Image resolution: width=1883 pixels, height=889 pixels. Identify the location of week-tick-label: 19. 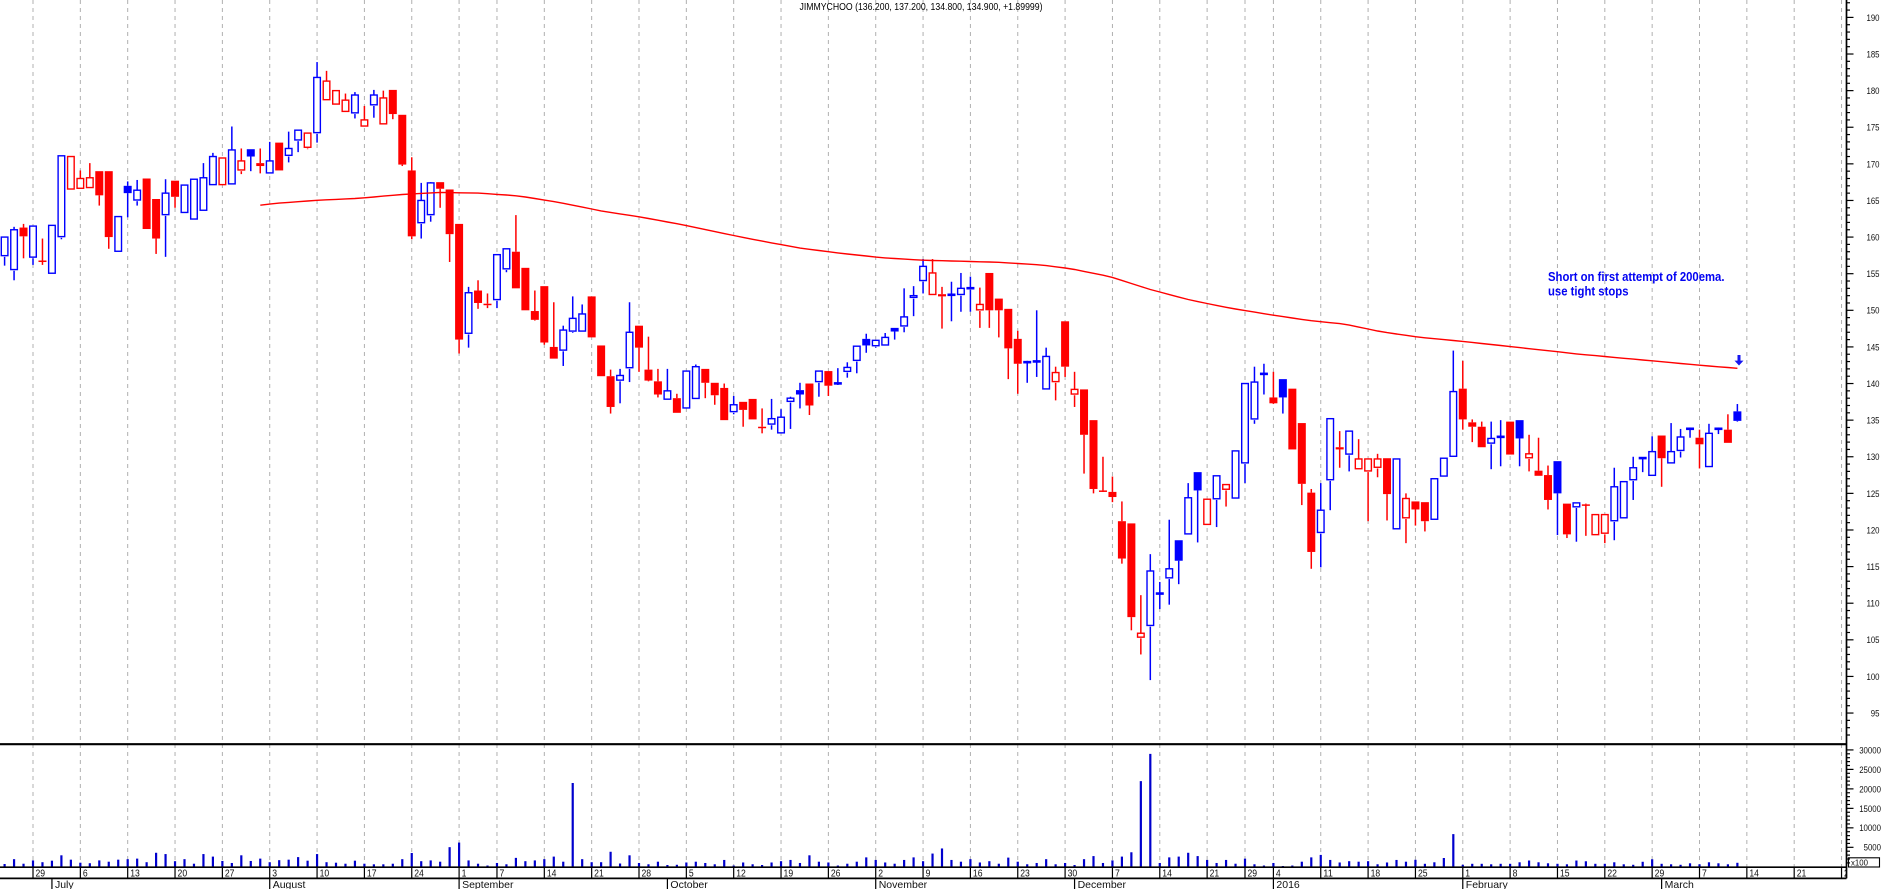
(789, 873).